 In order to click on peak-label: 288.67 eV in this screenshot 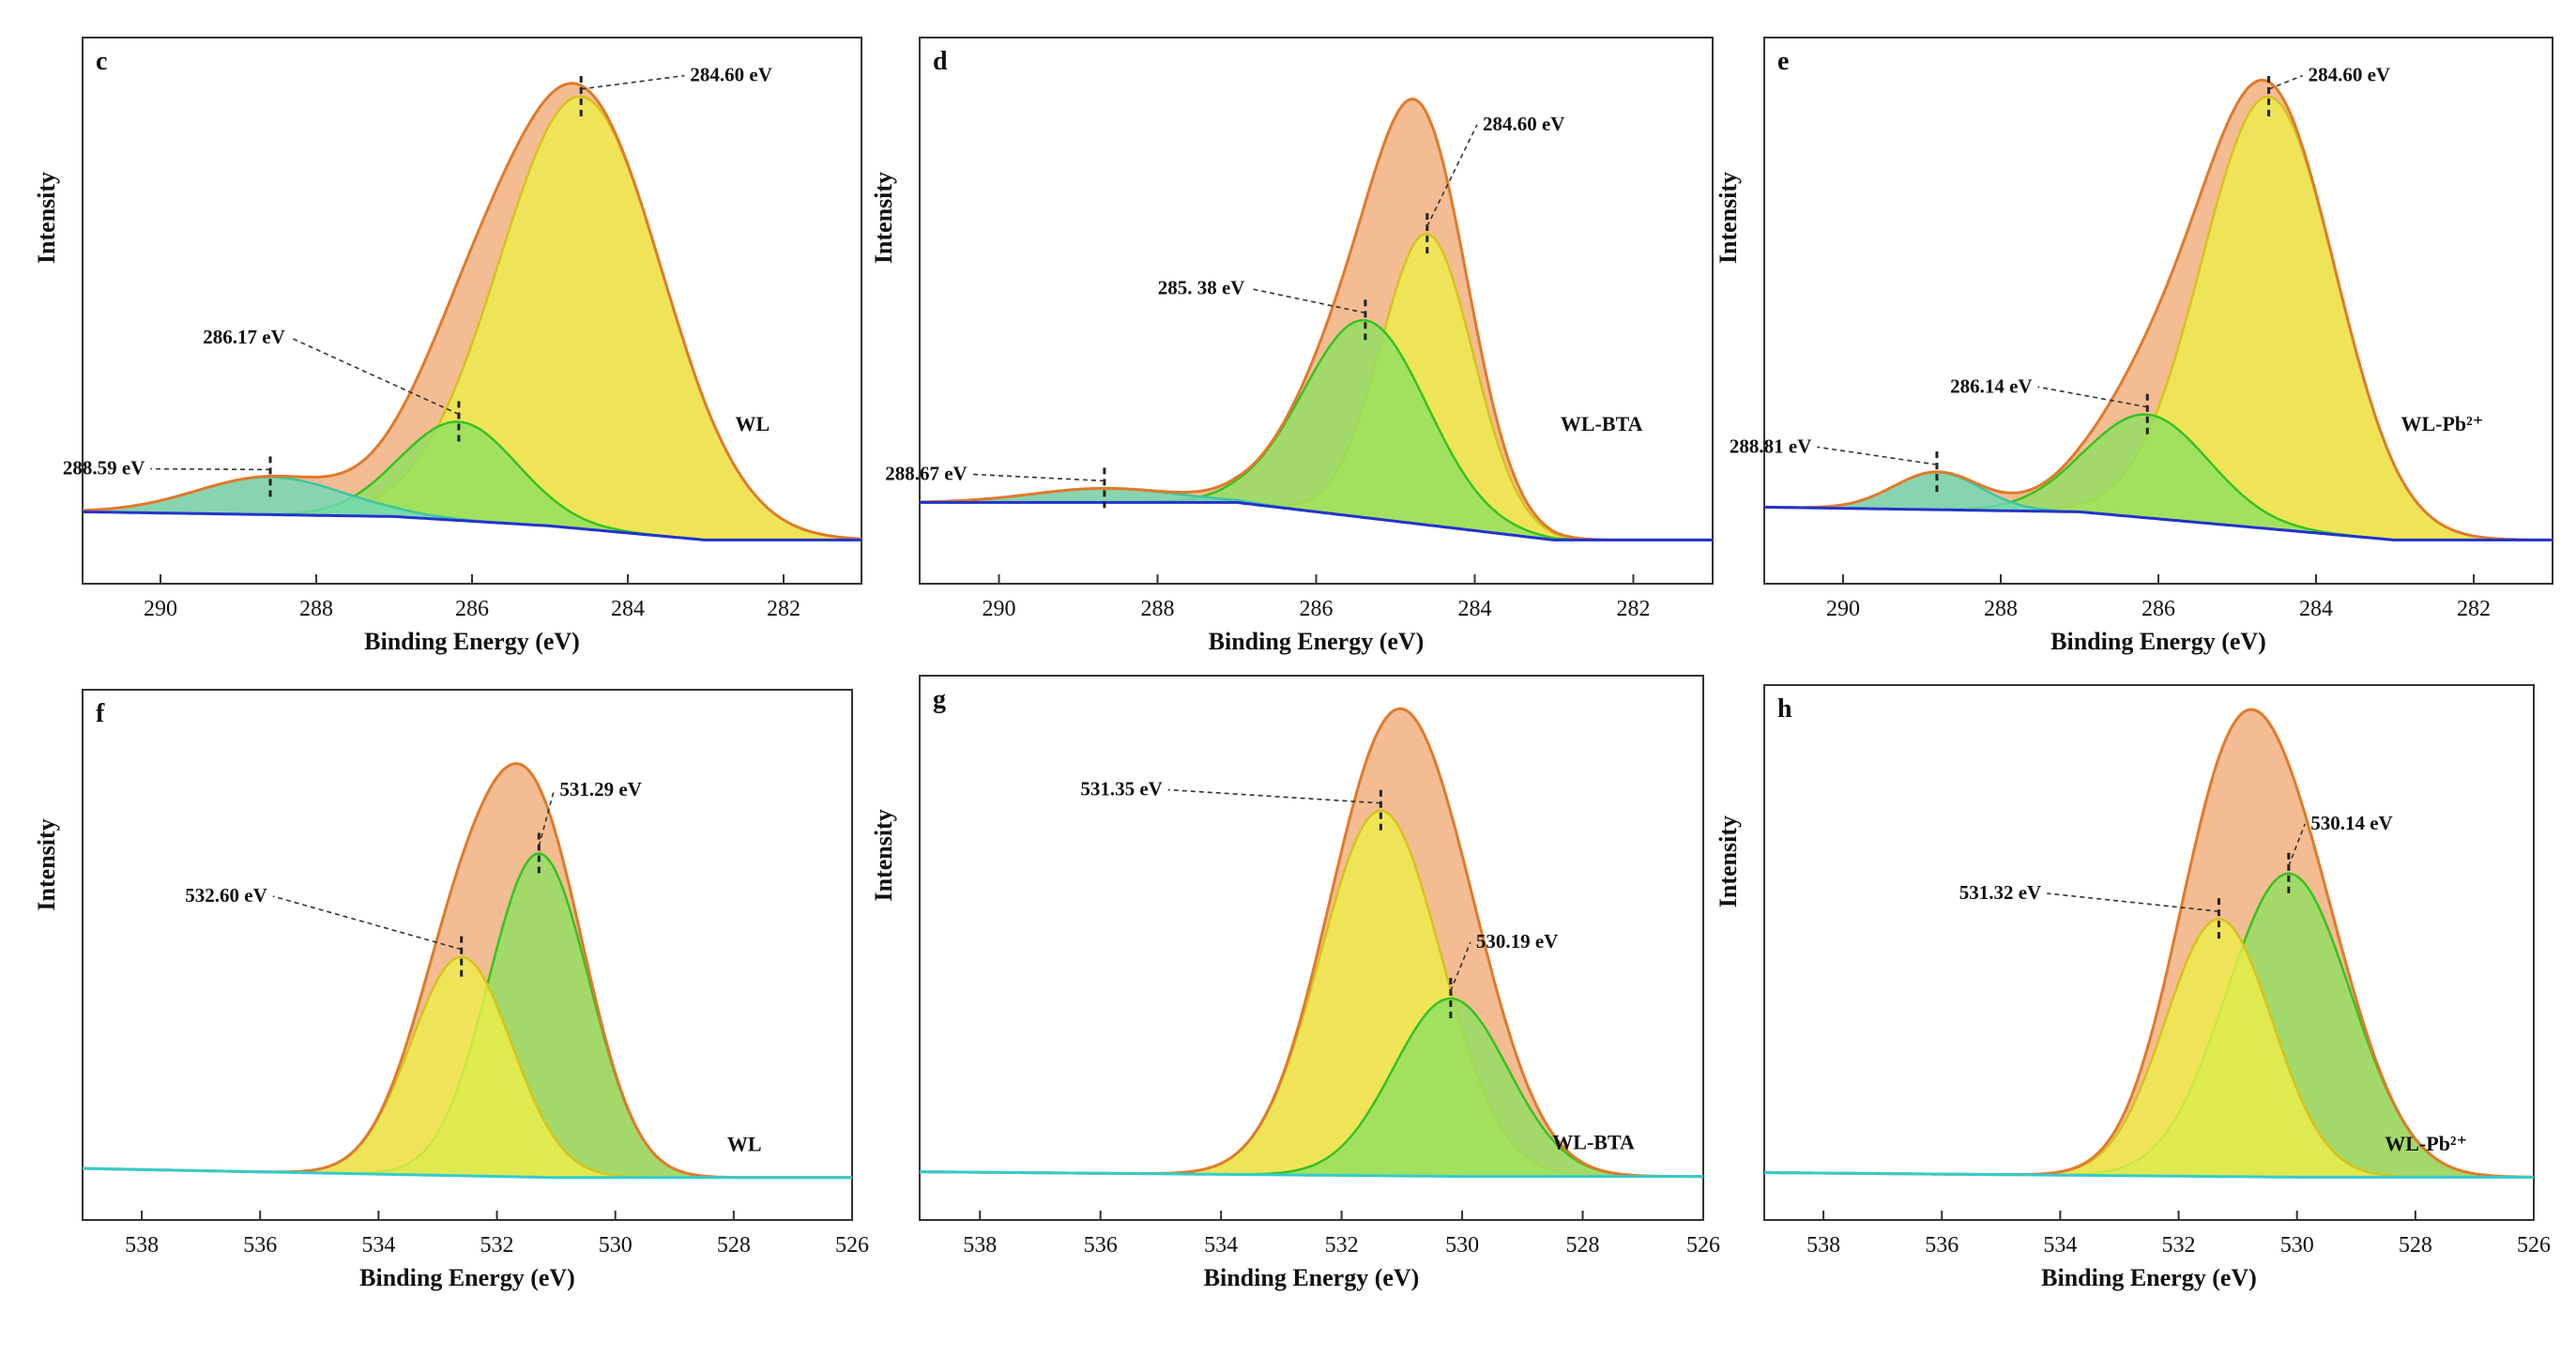, I will do `click(926, 473)`.